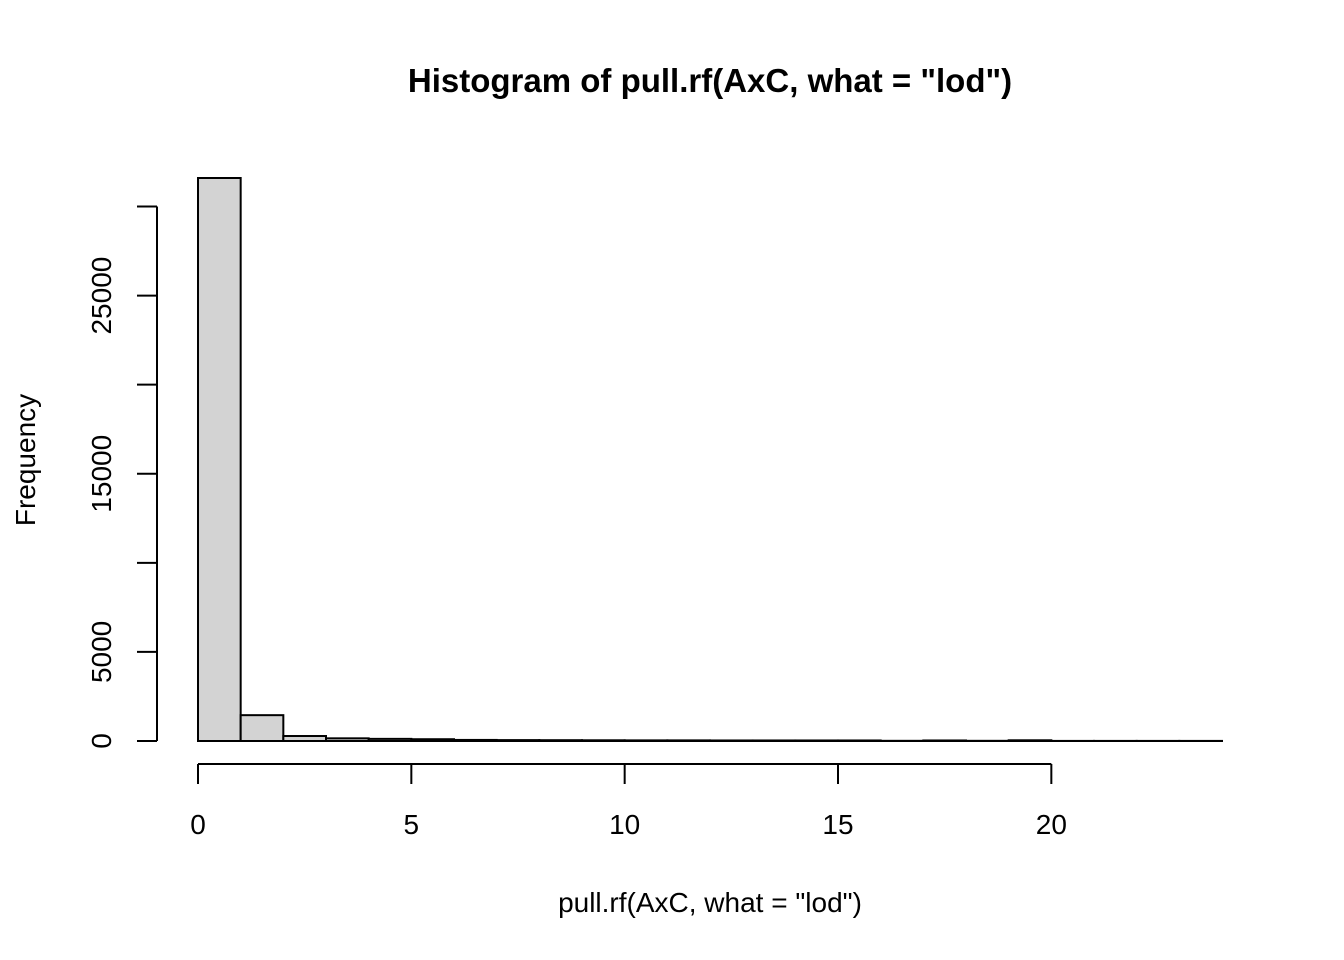 The height and width of the screenshot is (960, 1344). I want to click on x-tick-label-1: 5, so click(412, 824).